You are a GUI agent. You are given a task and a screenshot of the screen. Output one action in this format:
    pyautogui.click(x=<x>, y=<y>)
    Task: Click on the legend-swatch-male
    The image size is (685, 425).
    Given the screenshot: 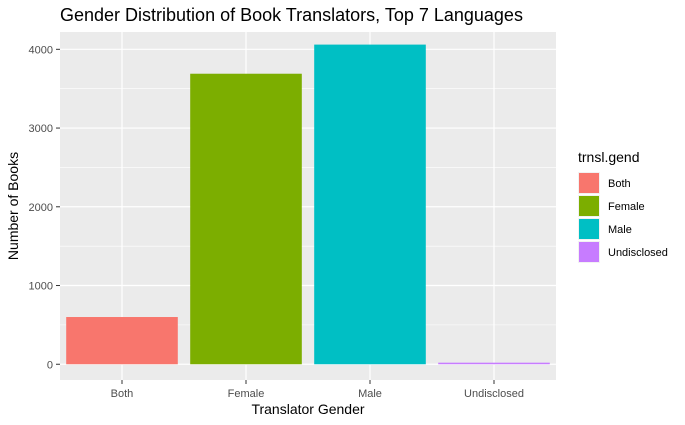 What is the action you would take?
    pyautogui.click(x=589, y=229)
    